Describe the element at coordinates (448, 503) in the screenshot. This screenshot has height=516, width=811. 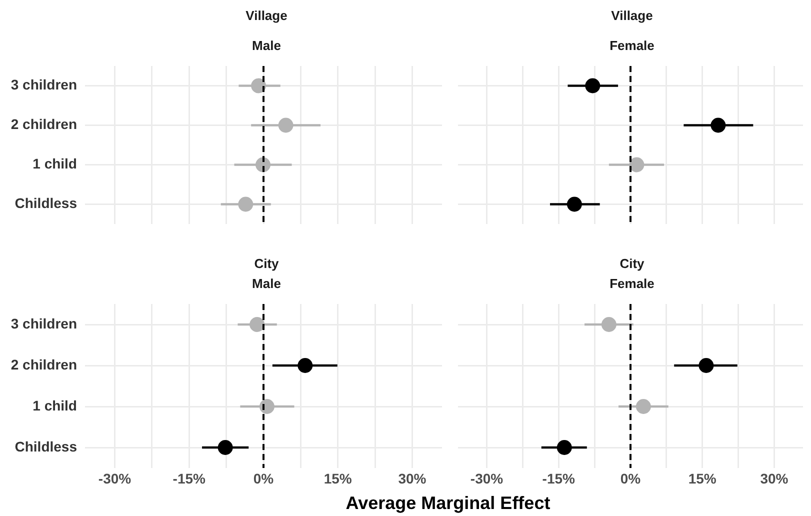
I see `x-axis-title: Average Marginal Effect` at that location.